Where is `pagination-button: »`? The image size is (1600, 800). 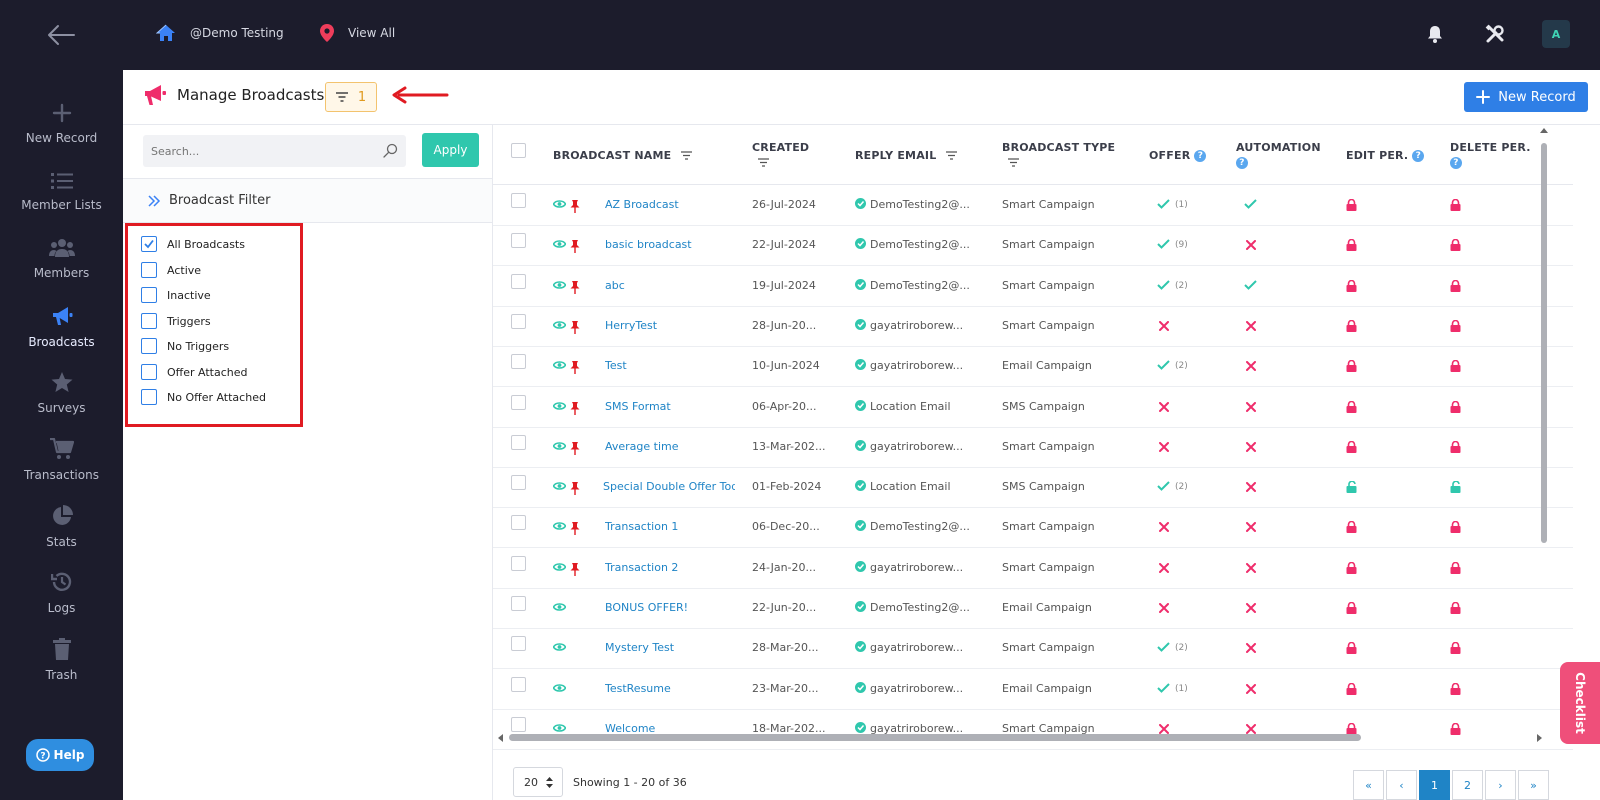 pagination-button: » is located at coordinates (1533, 785).